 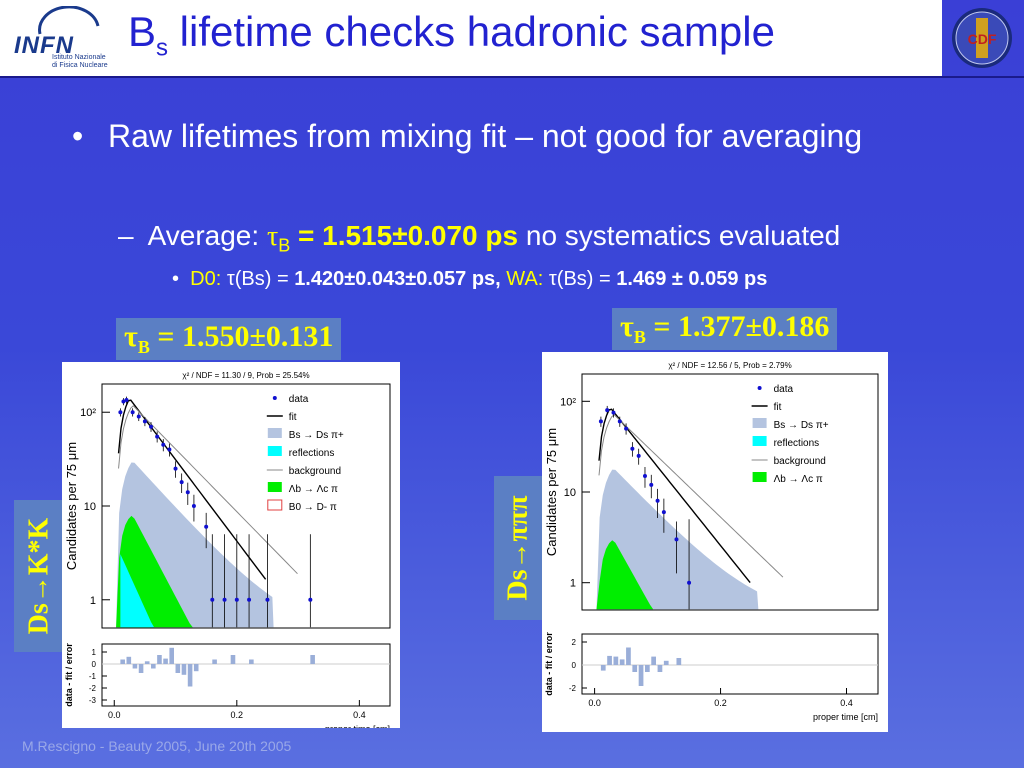 What do you see at coordinates (729, 365) in the screenshot?
I see `chart-title: χ² / NDF = 12.56 / 5, Prob = 2.79%` at bounding box center [729, 365].